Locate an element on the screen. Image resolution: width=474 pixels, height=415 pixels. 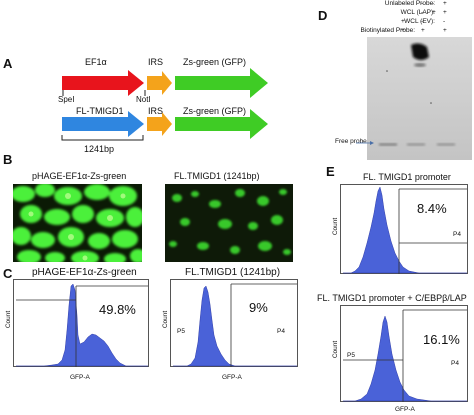
noti-site-label: NotI is located at coordinates (143, 99).